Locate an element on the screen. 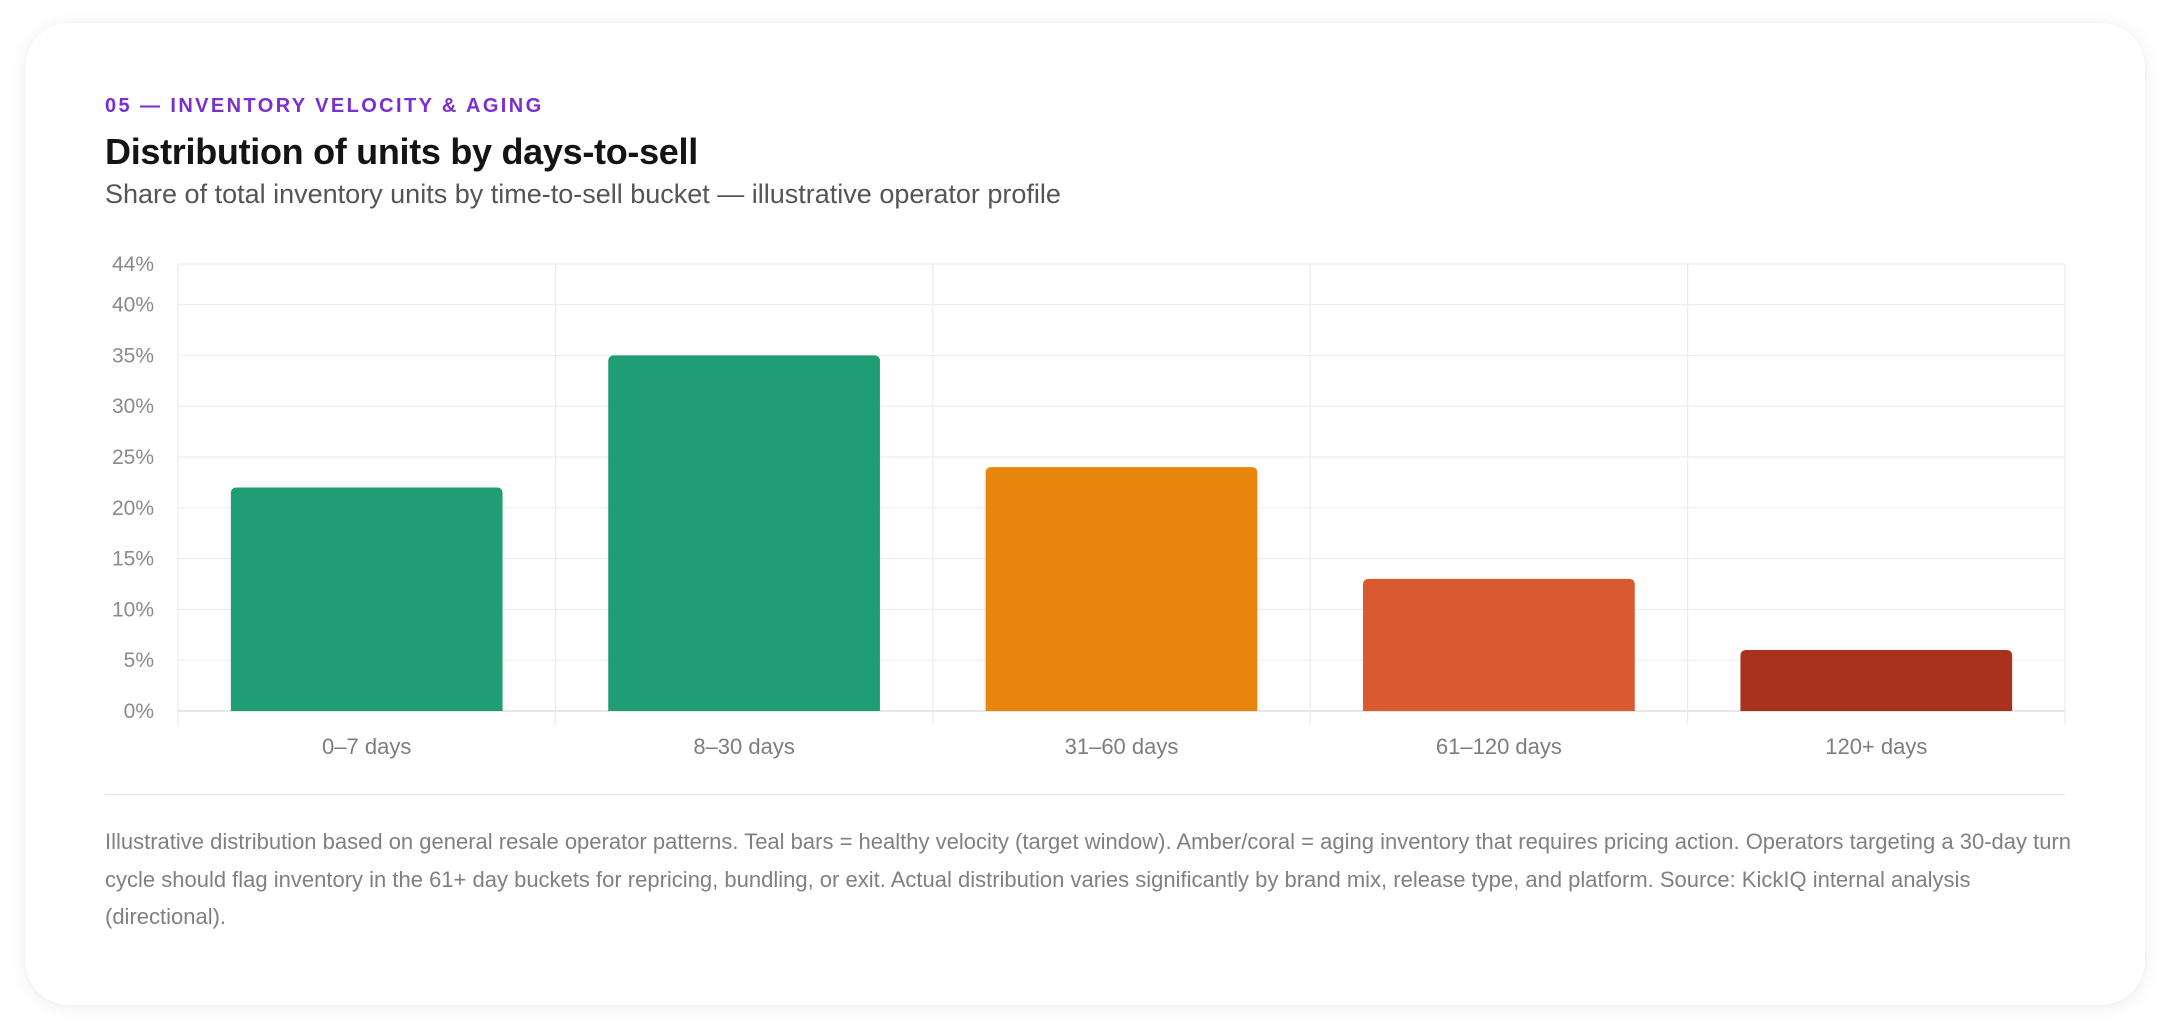 The image size is (2170, 1036). y-tick-label: 5% is located at coordinates (139, 660).